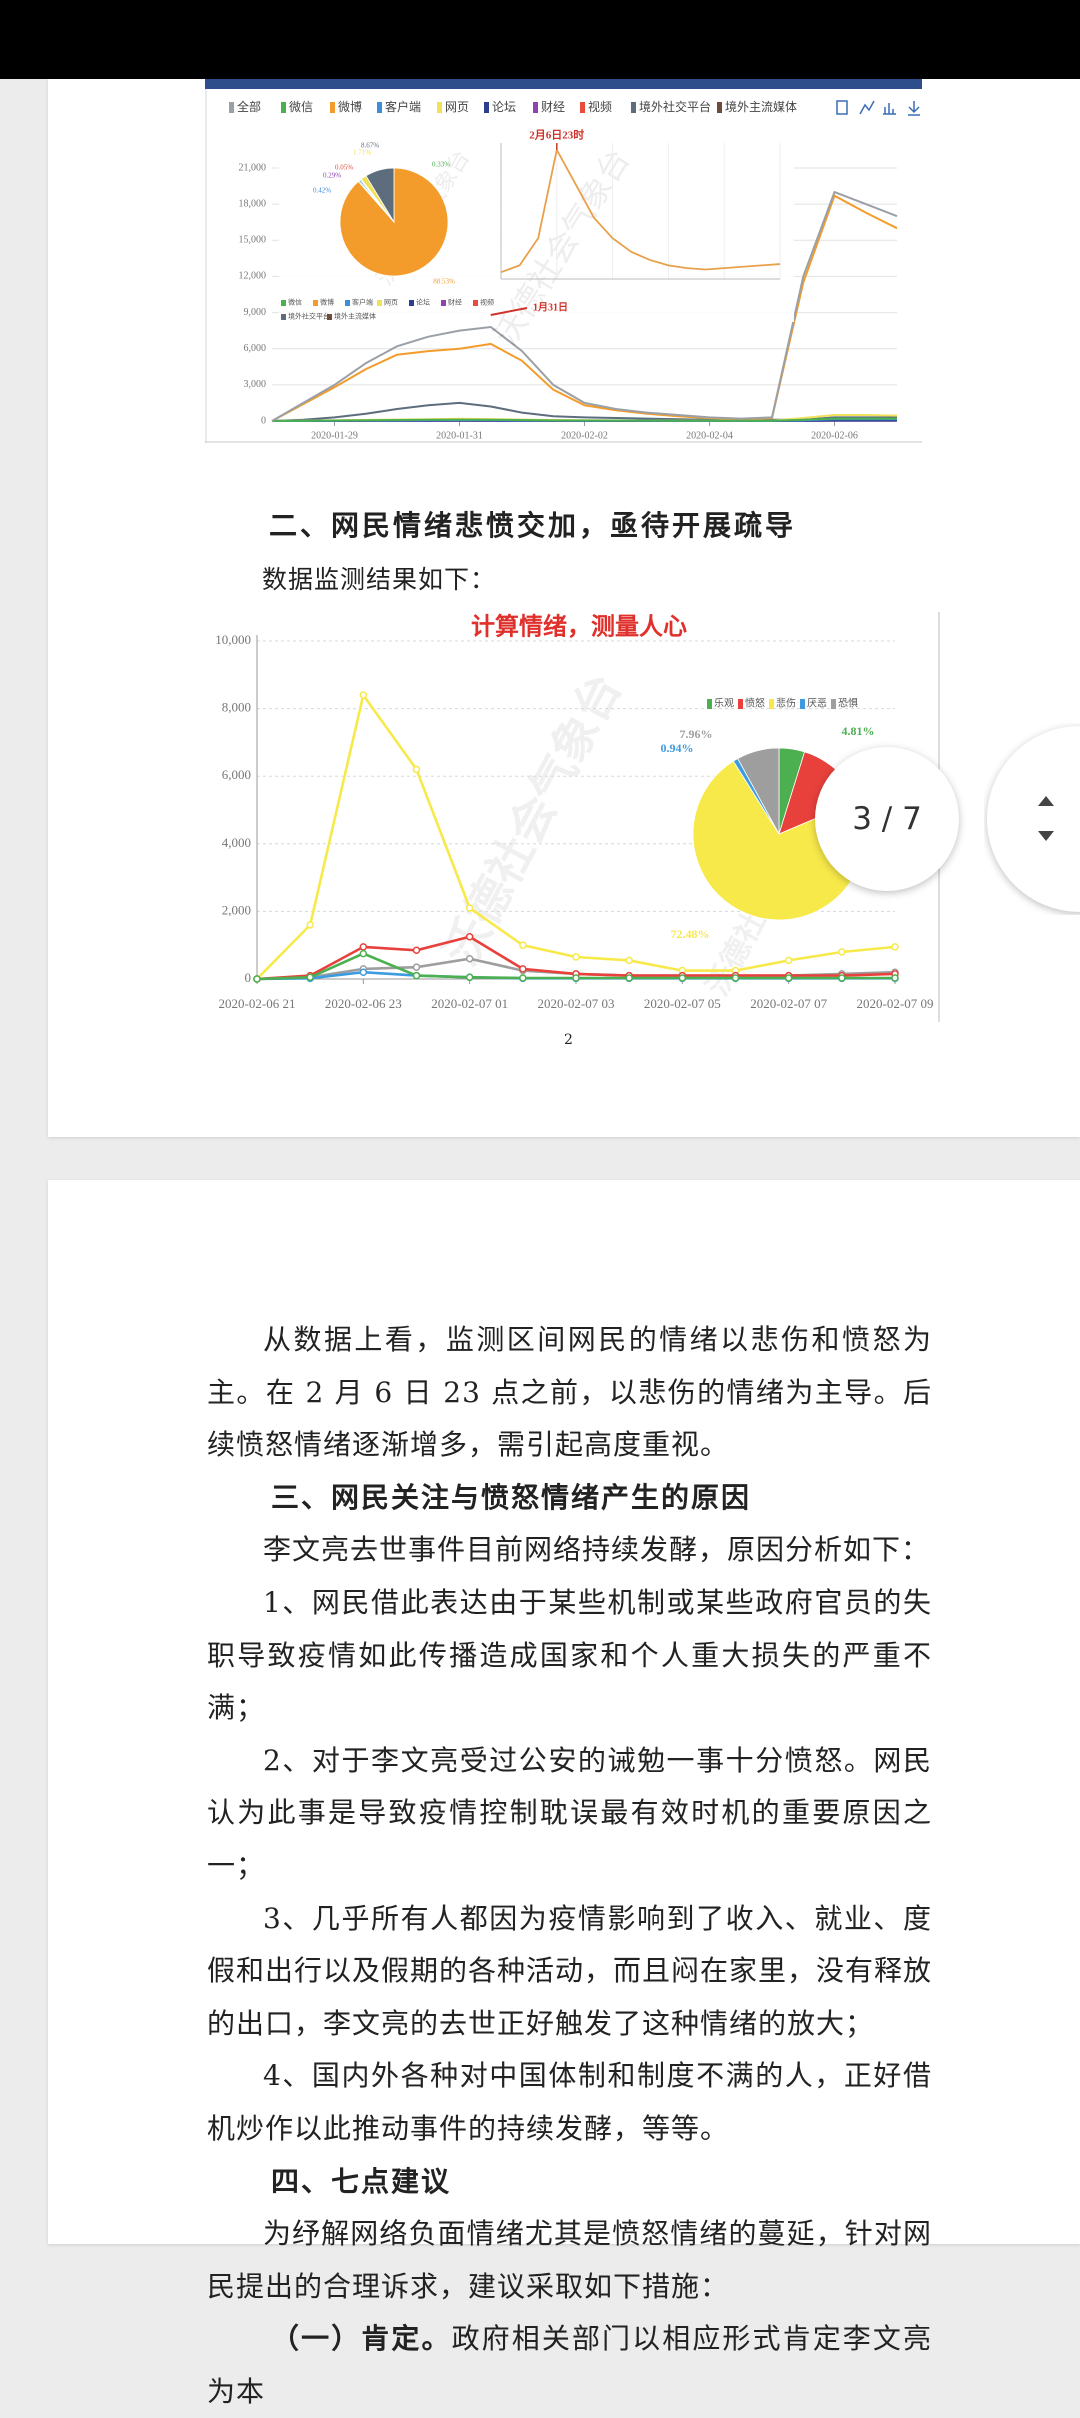 Image resolution: width=1080 pixels, height=2418 pixels. What do you see at coordinates (576, 1003) in the screenshot?
I see `x-tick-label: 2020-02-07 03` at bounding box center [576, 1003].